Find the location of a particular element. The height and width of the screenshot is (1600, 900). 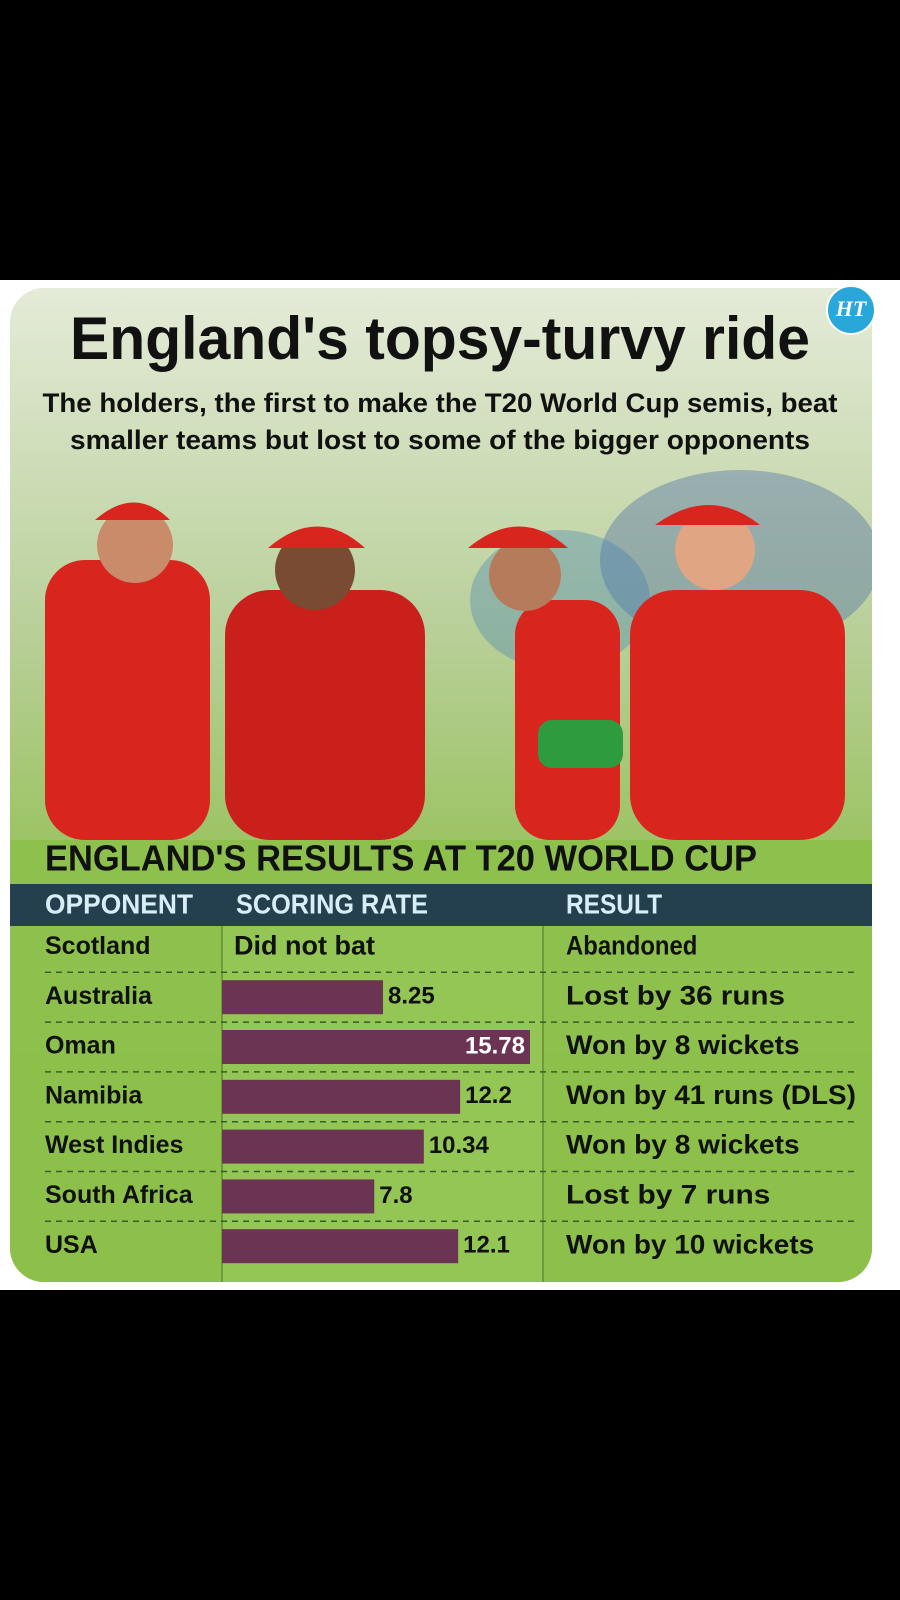

column-header: OPPONENT is located at coordinates (119, 903).